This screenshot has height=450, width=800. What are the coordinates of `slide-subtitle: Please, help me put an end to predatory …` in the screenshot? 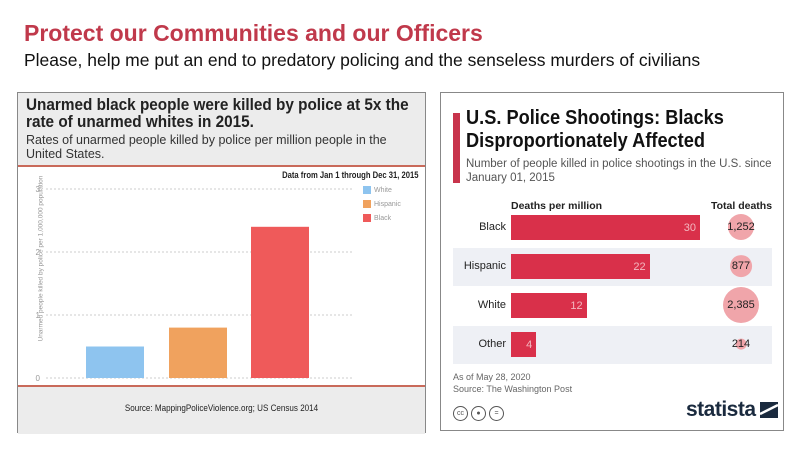 It's located at (362, 60).